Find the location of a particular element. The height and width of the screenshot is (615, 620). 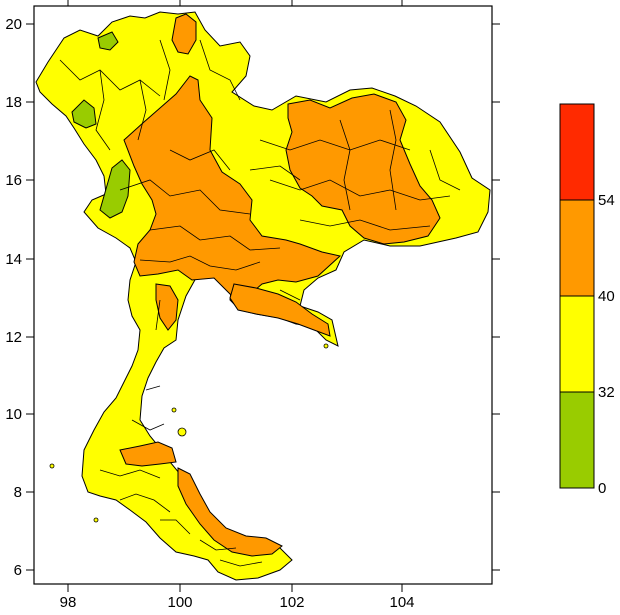

y-tick-label: 8 is located at coordinates (18, 492).